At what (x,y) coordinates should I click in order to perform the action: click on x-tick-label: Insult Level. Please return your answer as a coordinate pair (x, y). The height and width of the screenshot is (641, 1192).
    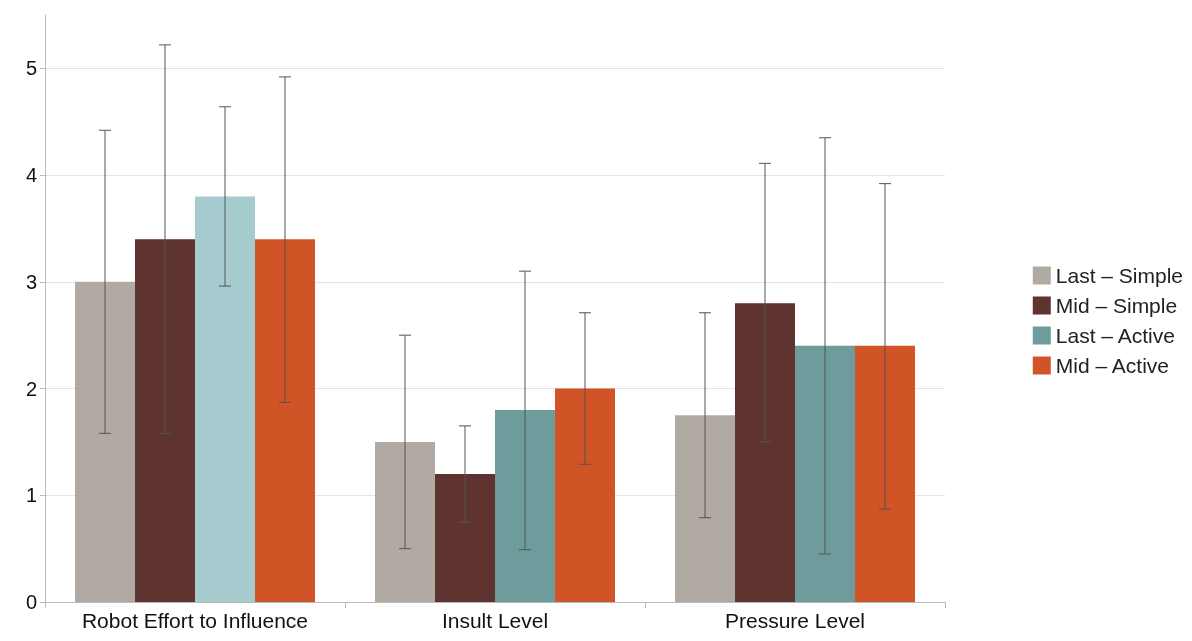
    Looking at the image, I should click on (495, 620).